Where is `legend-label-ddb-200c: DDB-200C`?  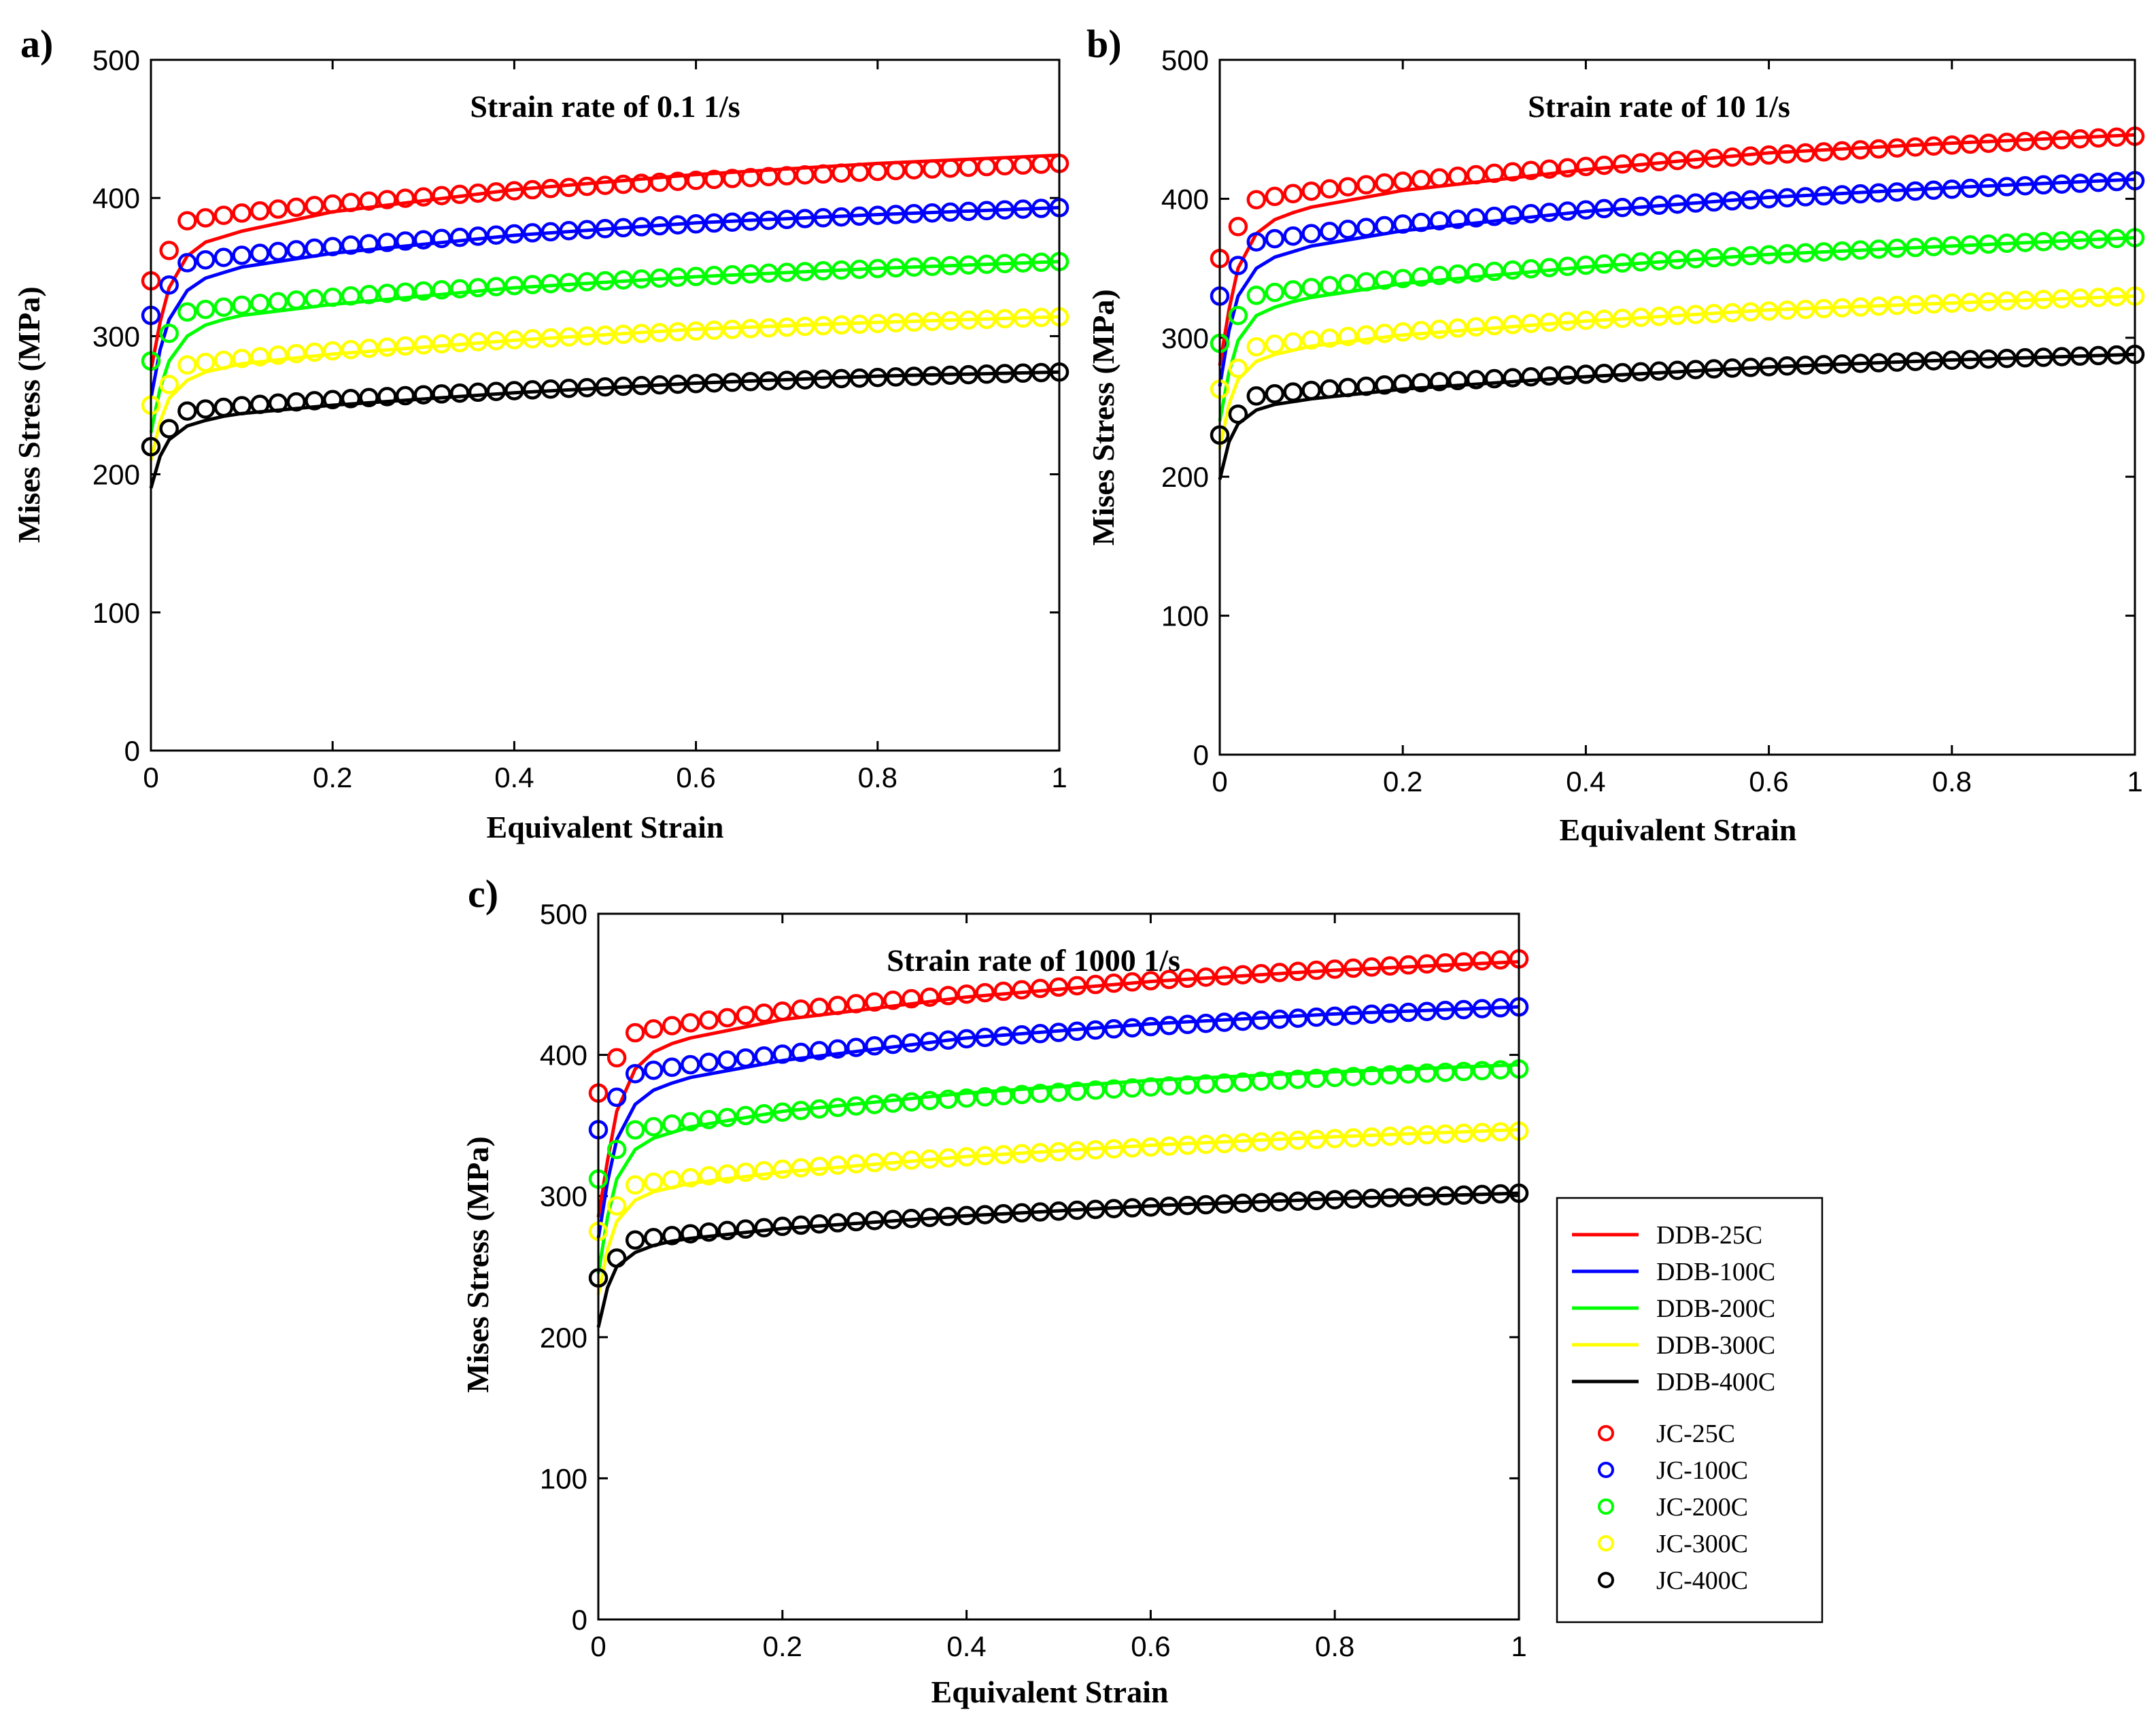 legend-label-ddb-200c: DDB-200C is located at coordinates (1715, 1308).